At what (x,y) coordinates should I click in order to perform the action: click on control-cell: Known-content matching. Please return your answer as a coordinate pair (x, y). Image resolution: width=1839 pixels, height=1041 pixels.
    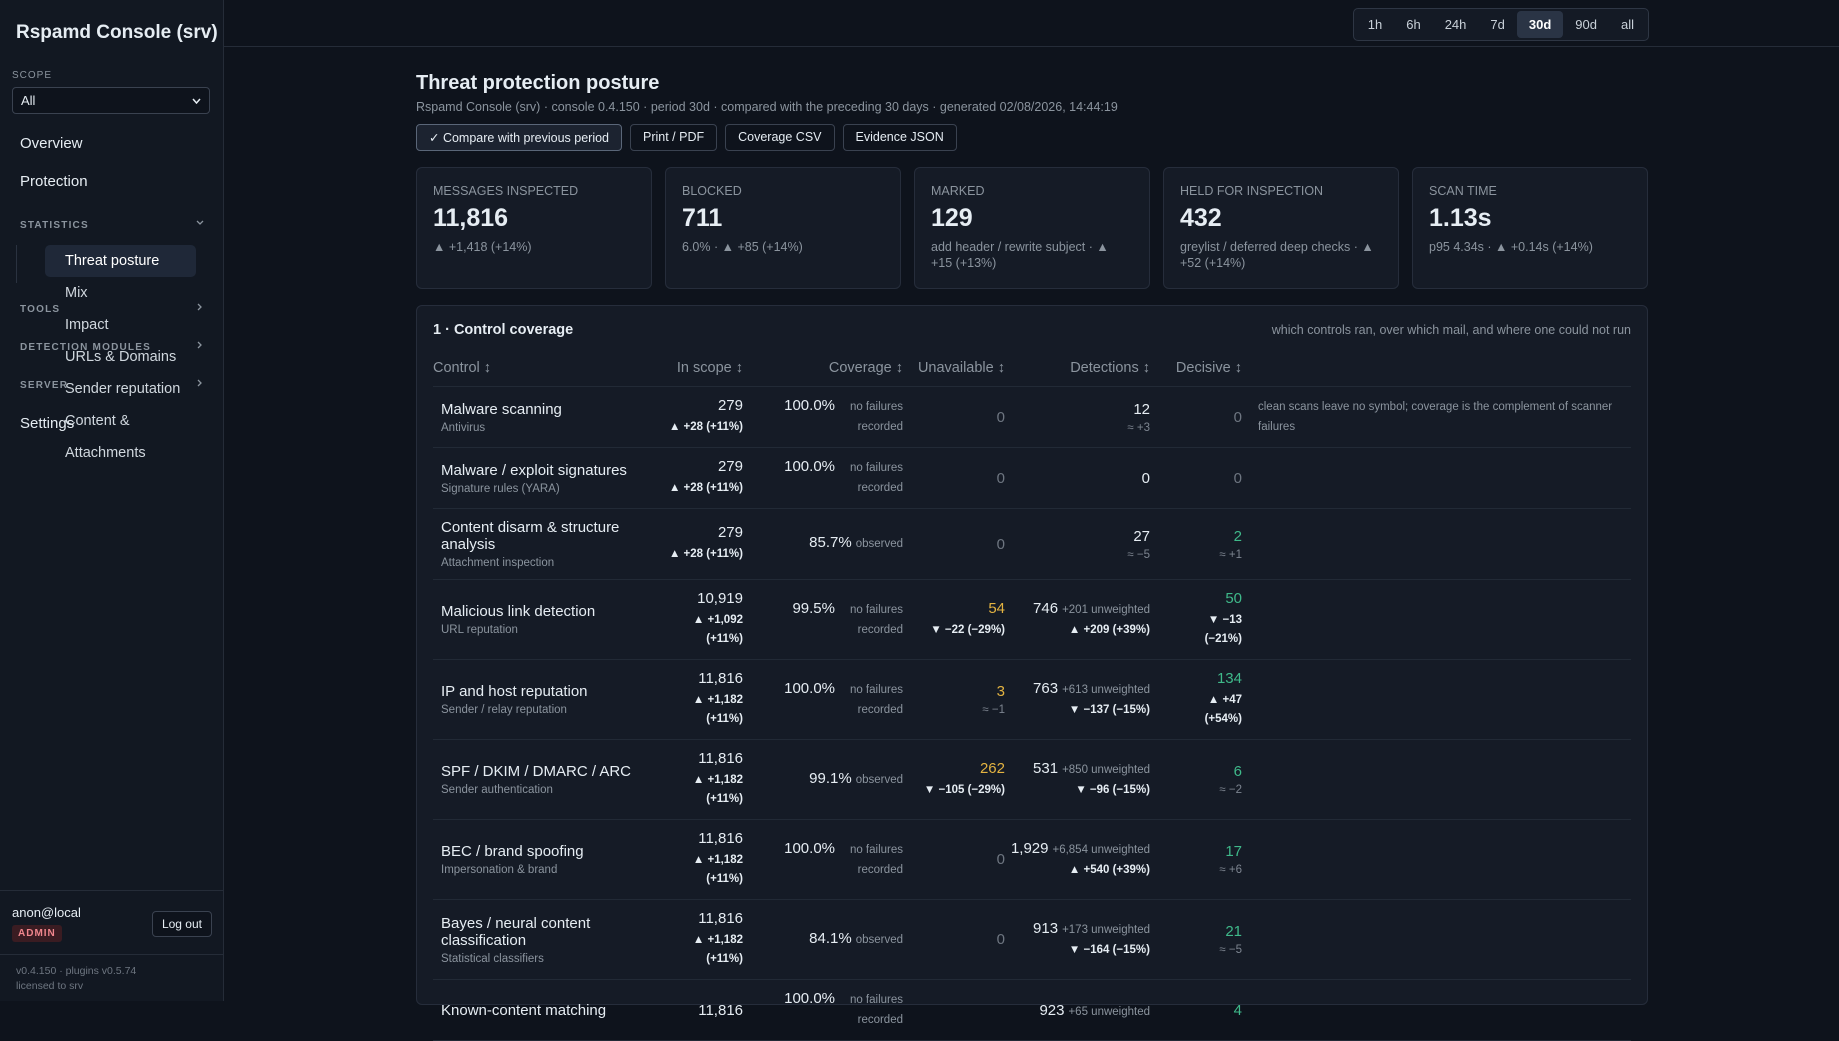
    Looking at the image, I should click on (548, 1010).